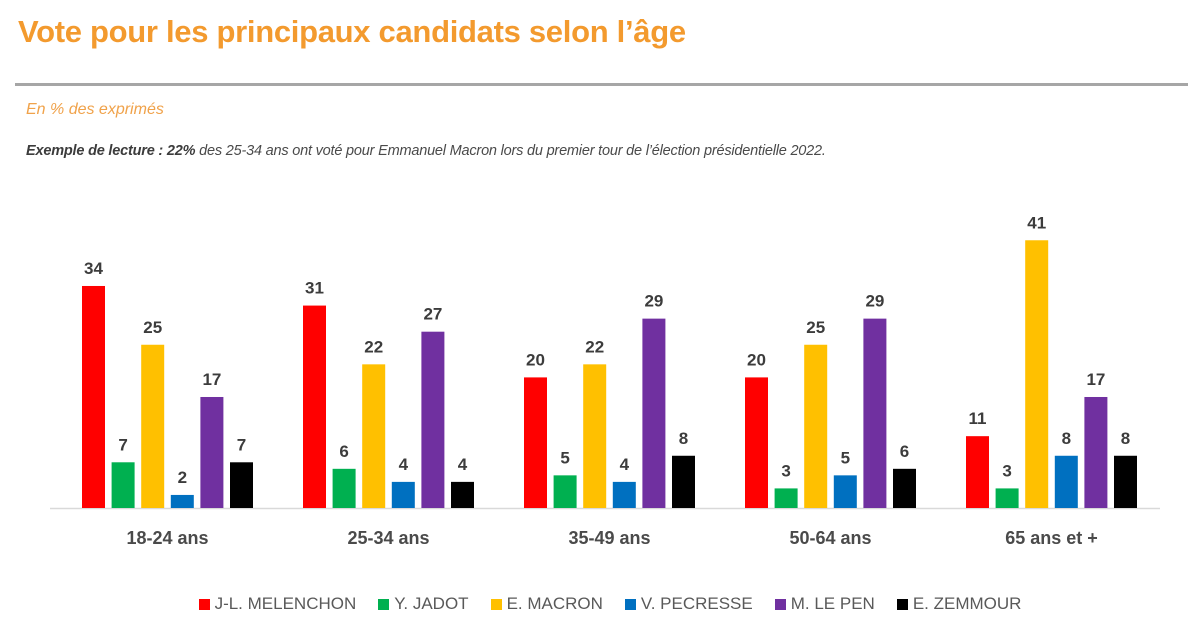  I want to click on bar-m-le-pen-50-64-ans, so click(875, 413).